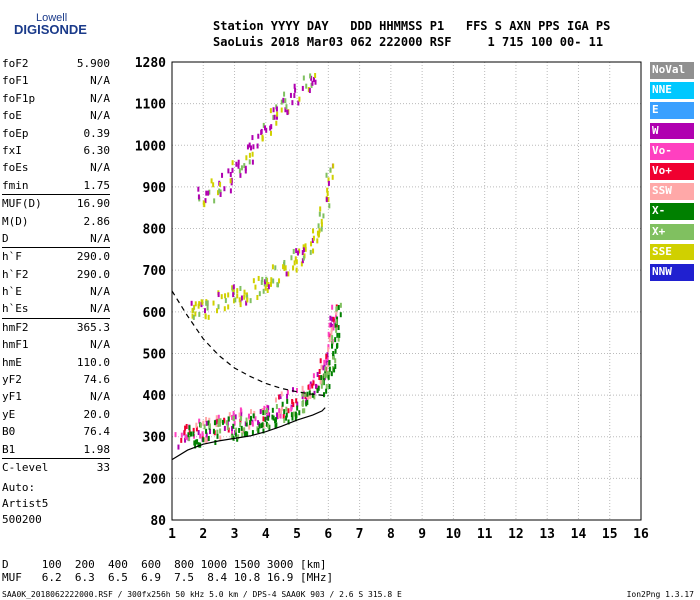 This screenshot has width=700, height=600. I want to click on param-name: B1, so click(9, 449).